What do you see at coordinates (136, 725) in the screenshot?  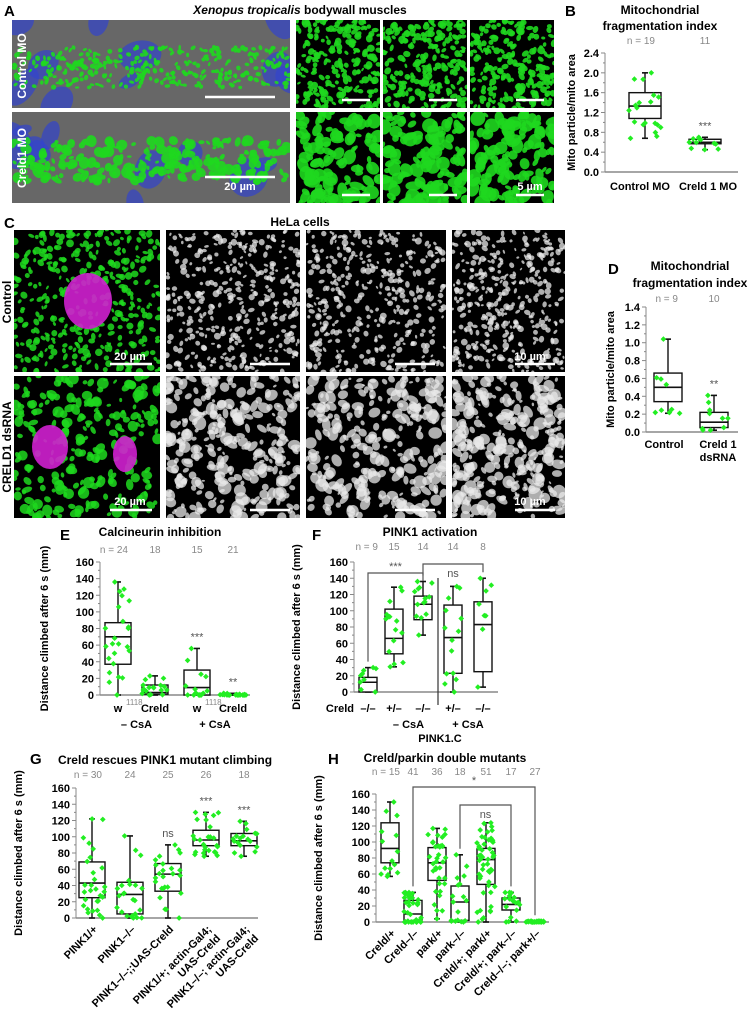 I see `group-label: – CsA` at bounding box center [136, 725].